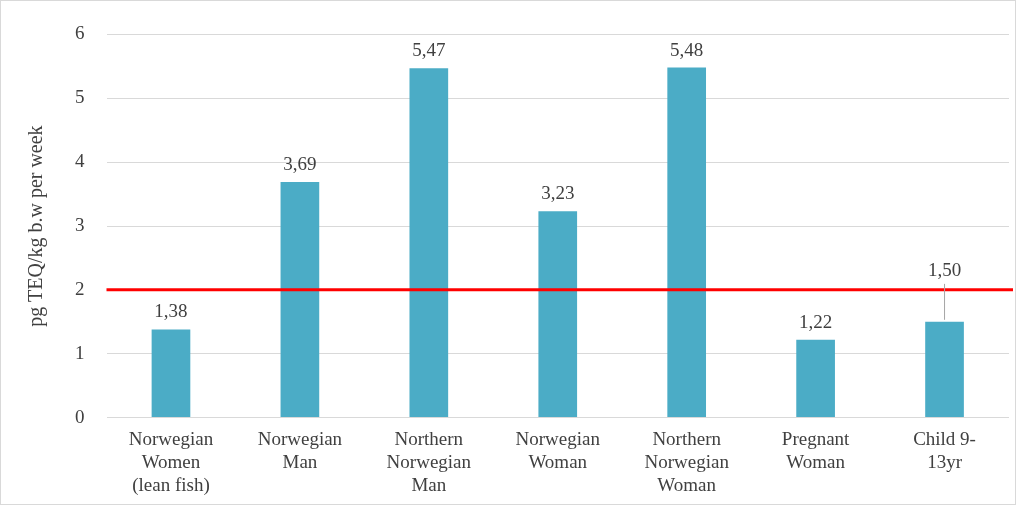 This screenshot has width=1016, height=505. Describe the element at coordinates (816, 449) in the screenshot. I see `x-tick-label: Pregnant Woman` at that location.